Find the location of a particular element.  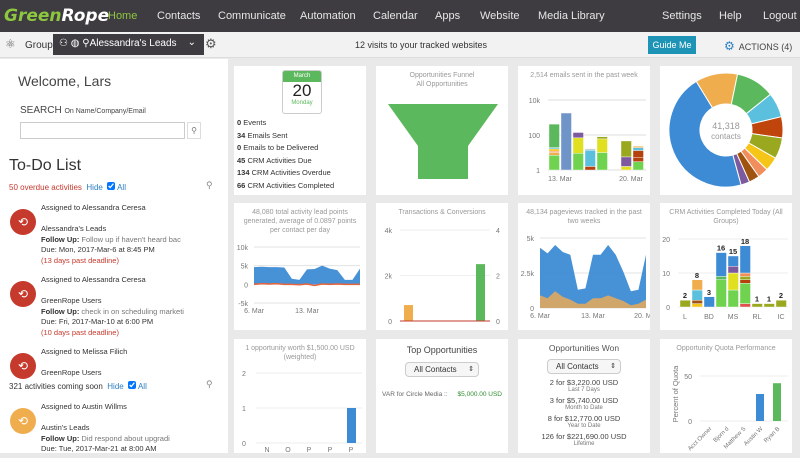

won-row: 2 for $3,220.00 USD Last 7 Days is located at coordinates (584, 385).